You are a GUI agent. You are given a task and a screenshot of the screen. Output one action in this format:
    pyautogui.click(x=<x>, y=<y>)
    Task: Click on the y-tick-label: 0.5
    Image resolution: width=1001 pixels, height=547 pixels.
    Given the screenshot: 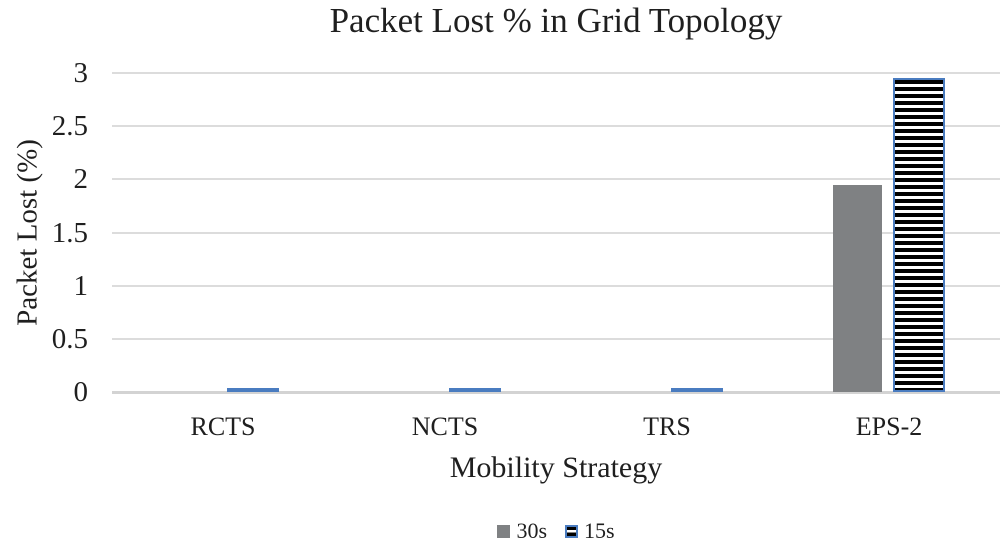 What is the action you would take?
    pyautogui.click(x=69, y=338)
    